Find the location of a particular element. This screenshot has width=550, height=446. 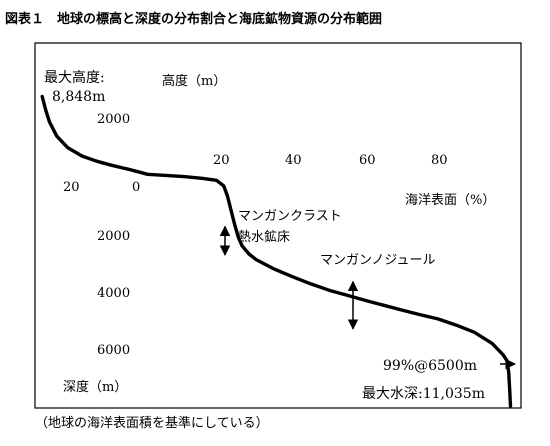

max-depth-label: 最大水深:11,035m is located at coordinates (423, 394).